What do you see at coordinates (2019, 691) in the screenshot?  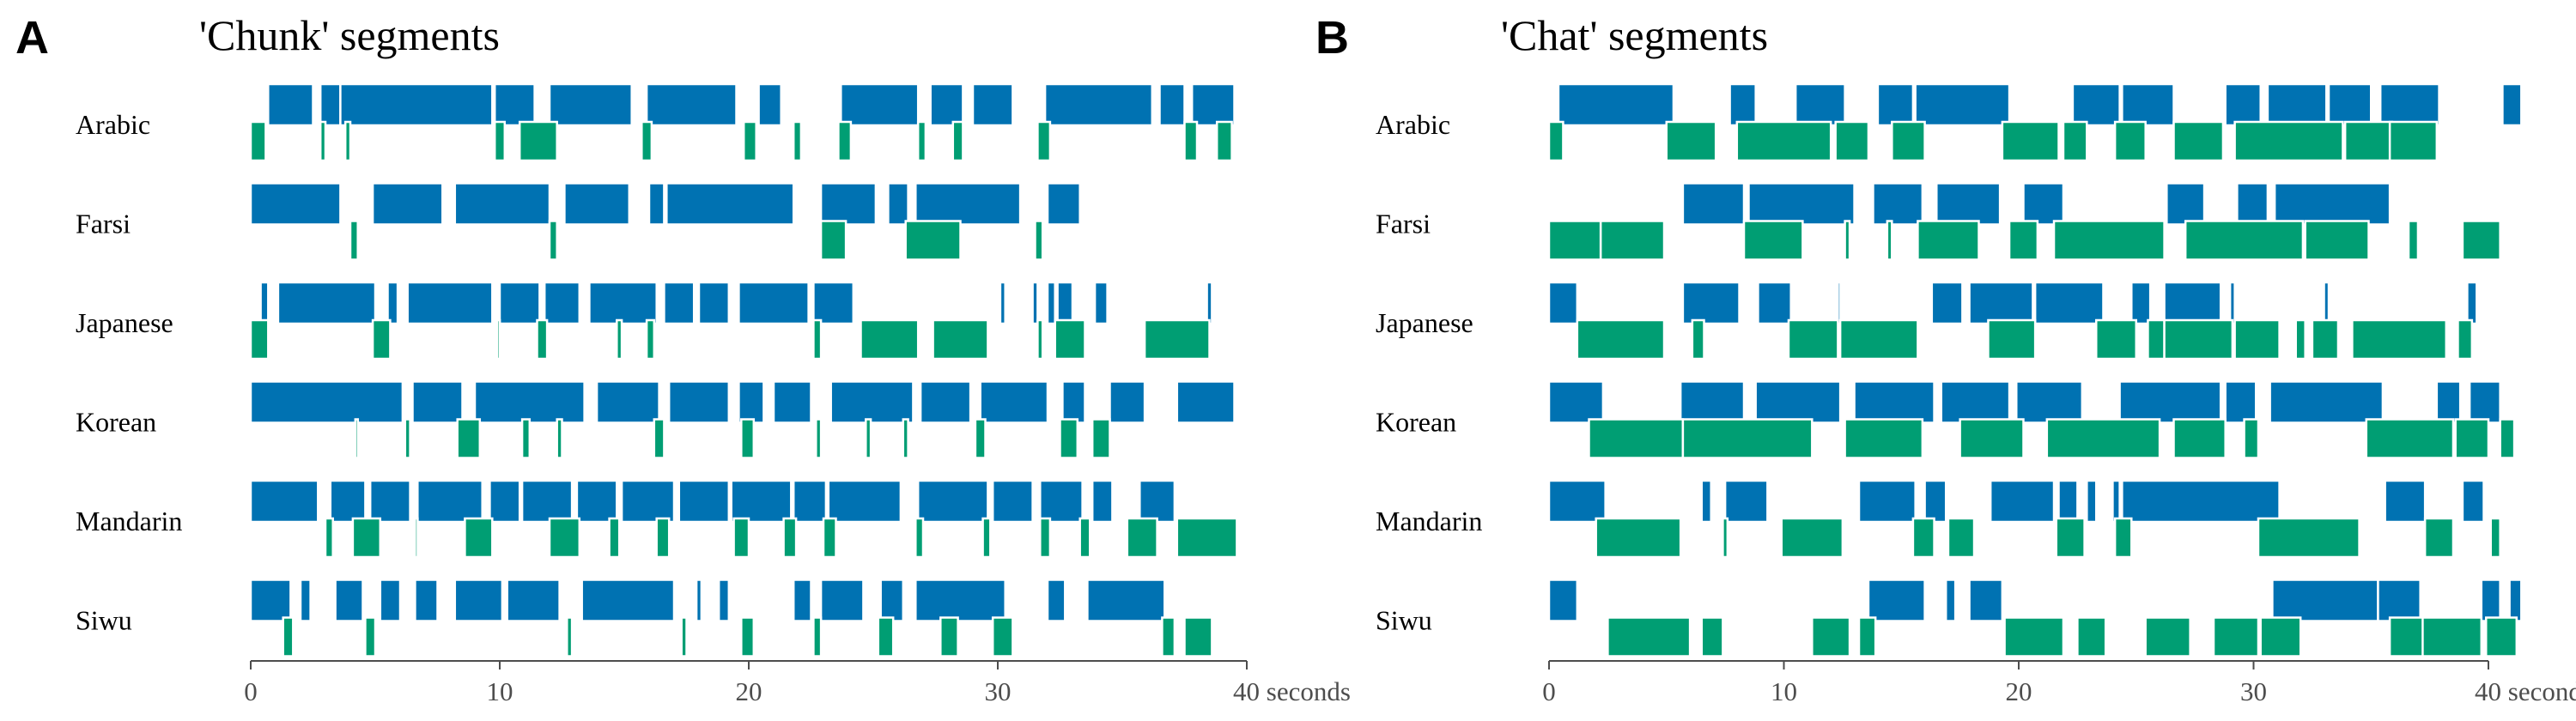 I see `x-tick-label: 20` at bounding box center [2019, 691].